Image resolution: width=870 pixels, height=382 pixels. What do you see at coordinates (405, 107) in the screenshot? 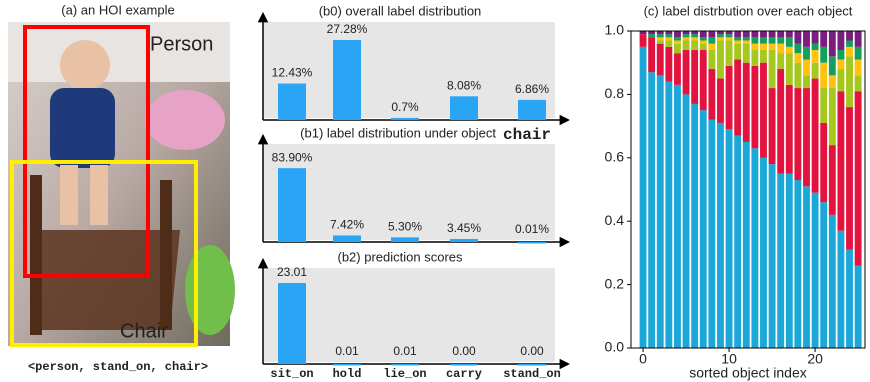
I see `value-label: 0.7%` at bounding box center [405, 107].